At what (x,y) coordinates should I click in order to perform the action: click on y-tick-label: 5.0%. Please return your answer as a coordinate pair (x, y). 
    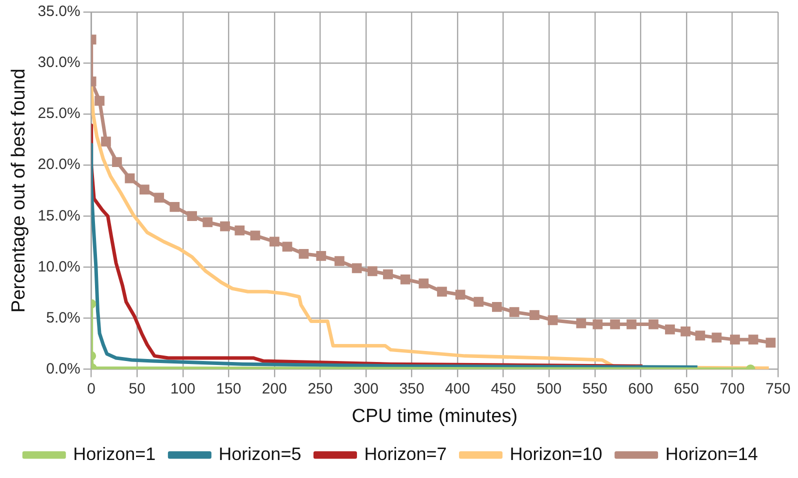
    Looking at the image, I should click on (63, 317).